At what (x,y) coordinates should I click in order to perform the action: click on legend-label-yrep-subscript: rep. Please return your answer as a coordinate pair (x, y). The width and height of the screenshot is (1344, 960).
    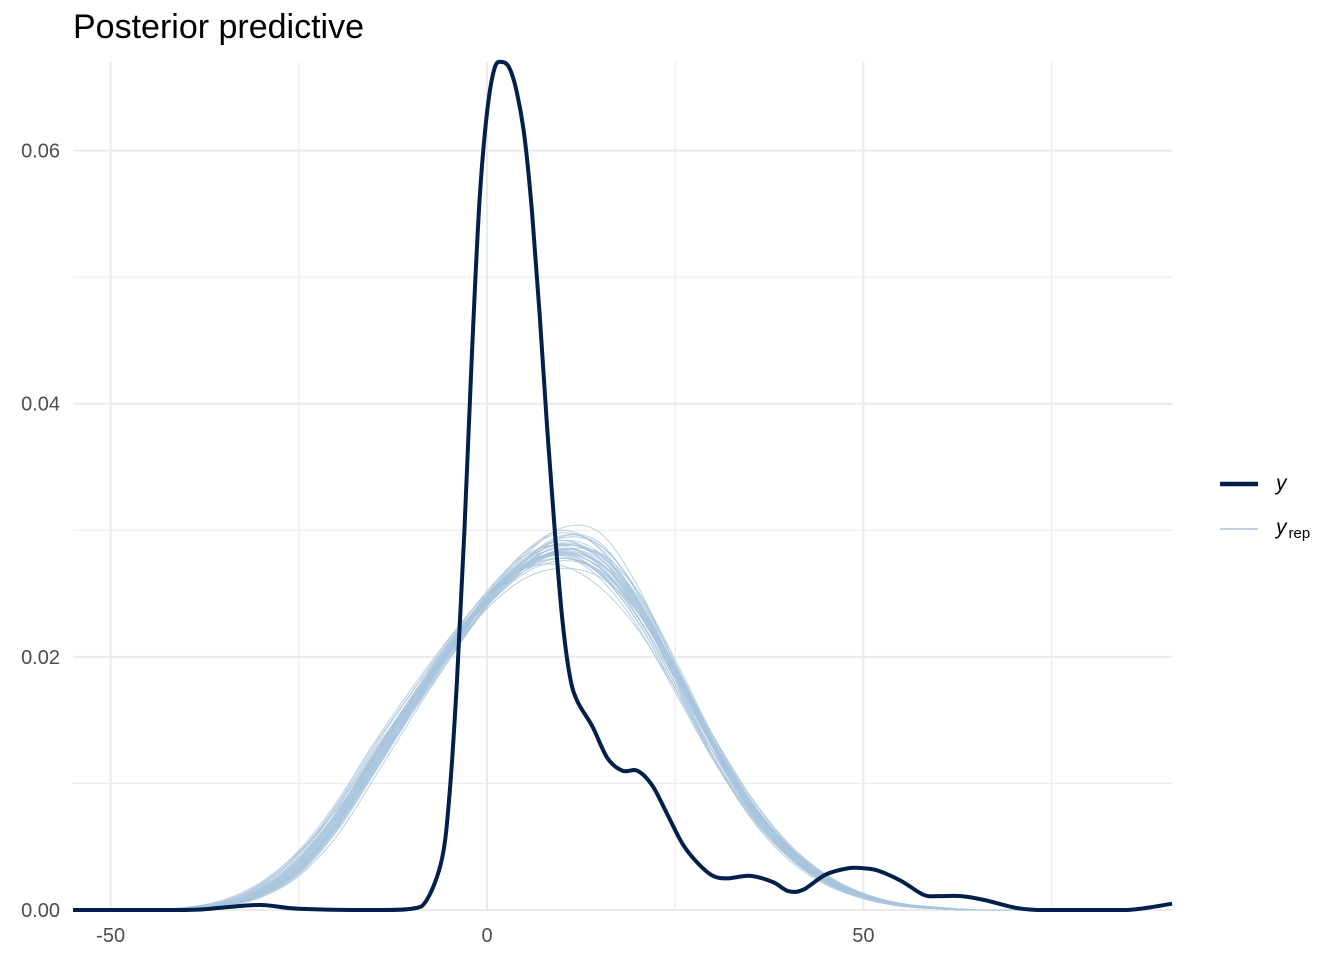
    Looking at the image, I should click on (1300, 533).